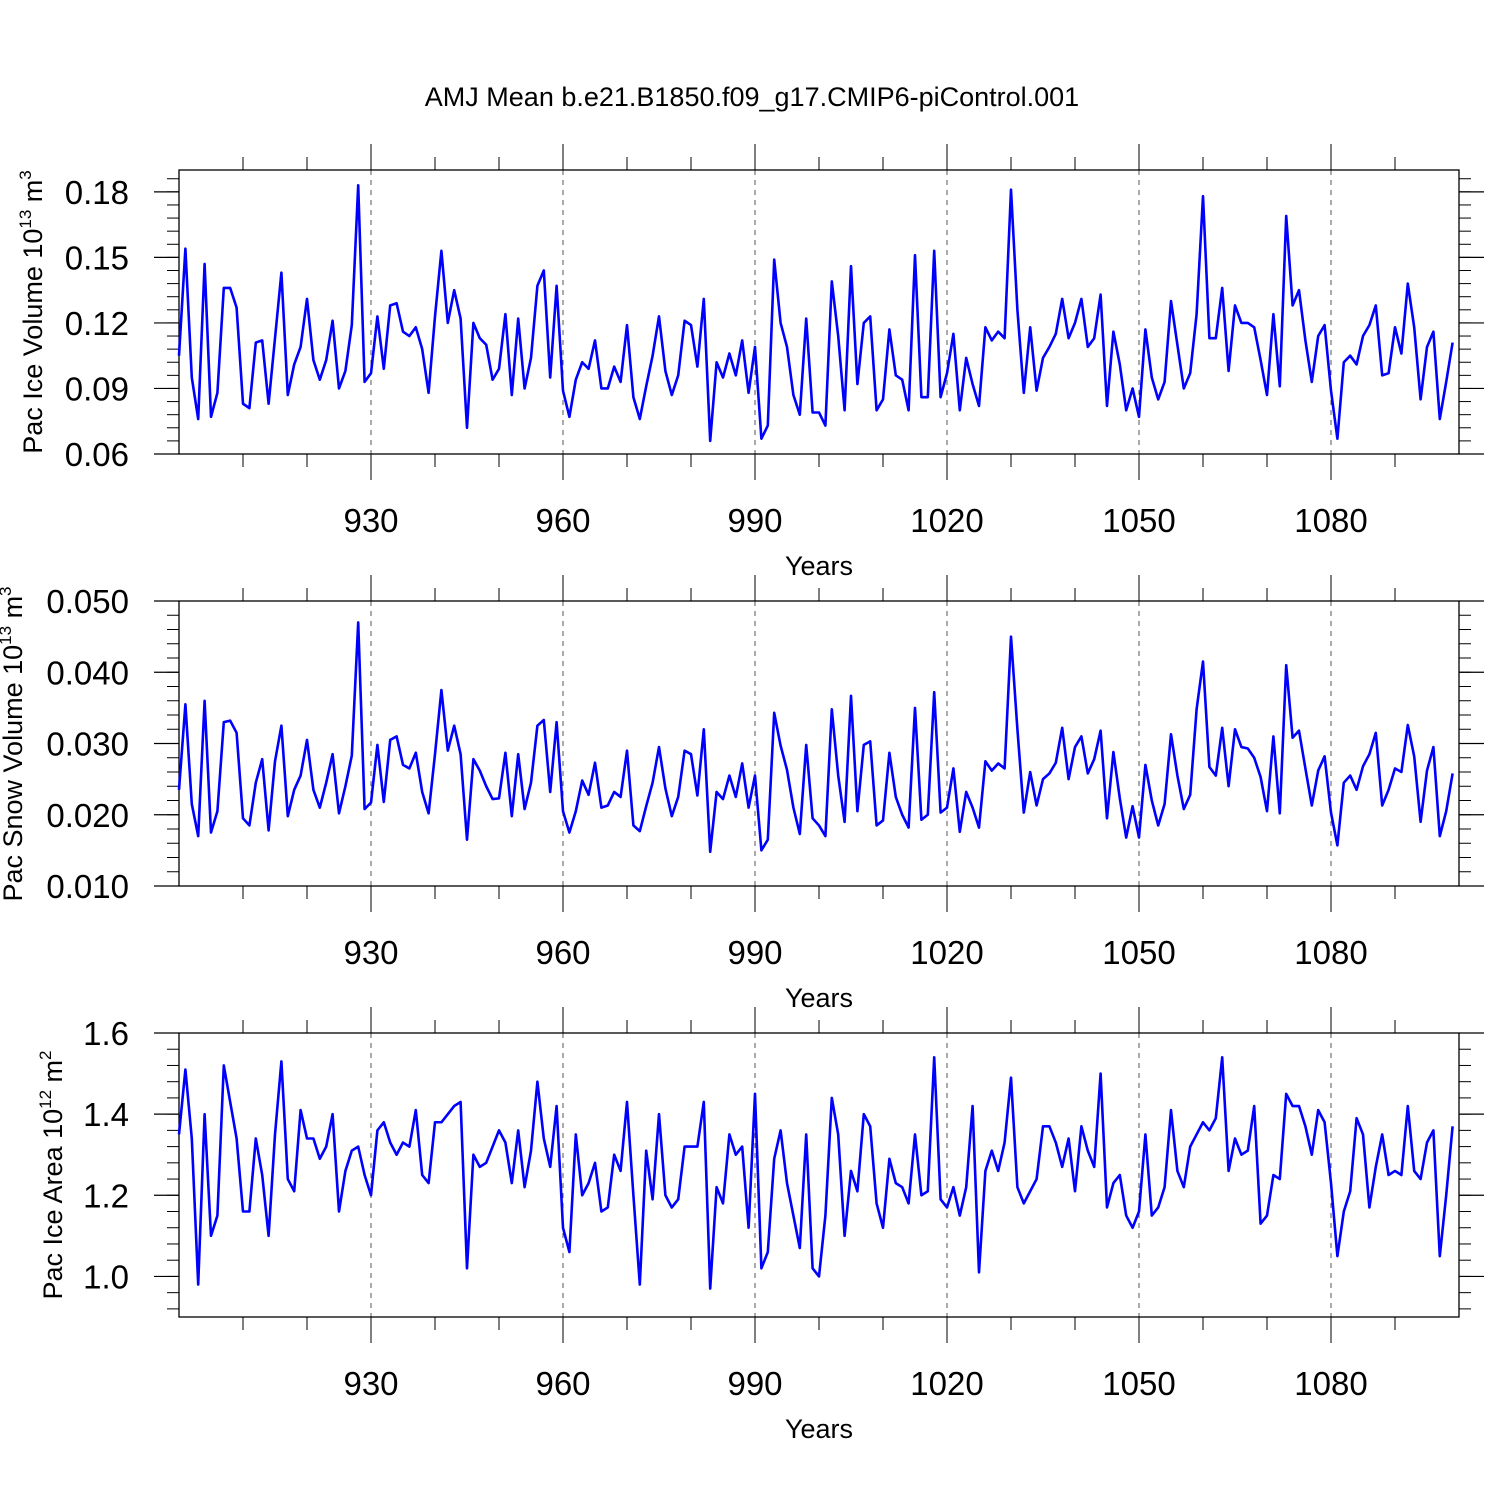 The height and width of the screenshot is (1500, 1500). What do you see at coordinates (87, 886) in the screenshot?
I see `y-tick-label: 0.010` at bounding box center [87, 886].